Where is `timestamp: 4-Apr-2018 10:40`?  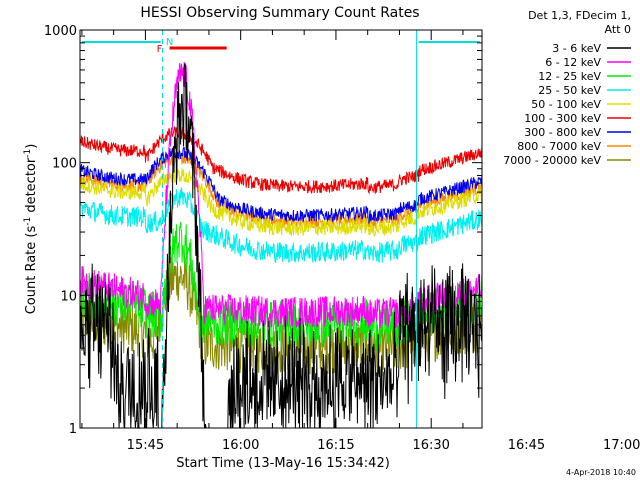 timestamp: 4-Apr-2018 10:40 is located at coordinates (601, 472).